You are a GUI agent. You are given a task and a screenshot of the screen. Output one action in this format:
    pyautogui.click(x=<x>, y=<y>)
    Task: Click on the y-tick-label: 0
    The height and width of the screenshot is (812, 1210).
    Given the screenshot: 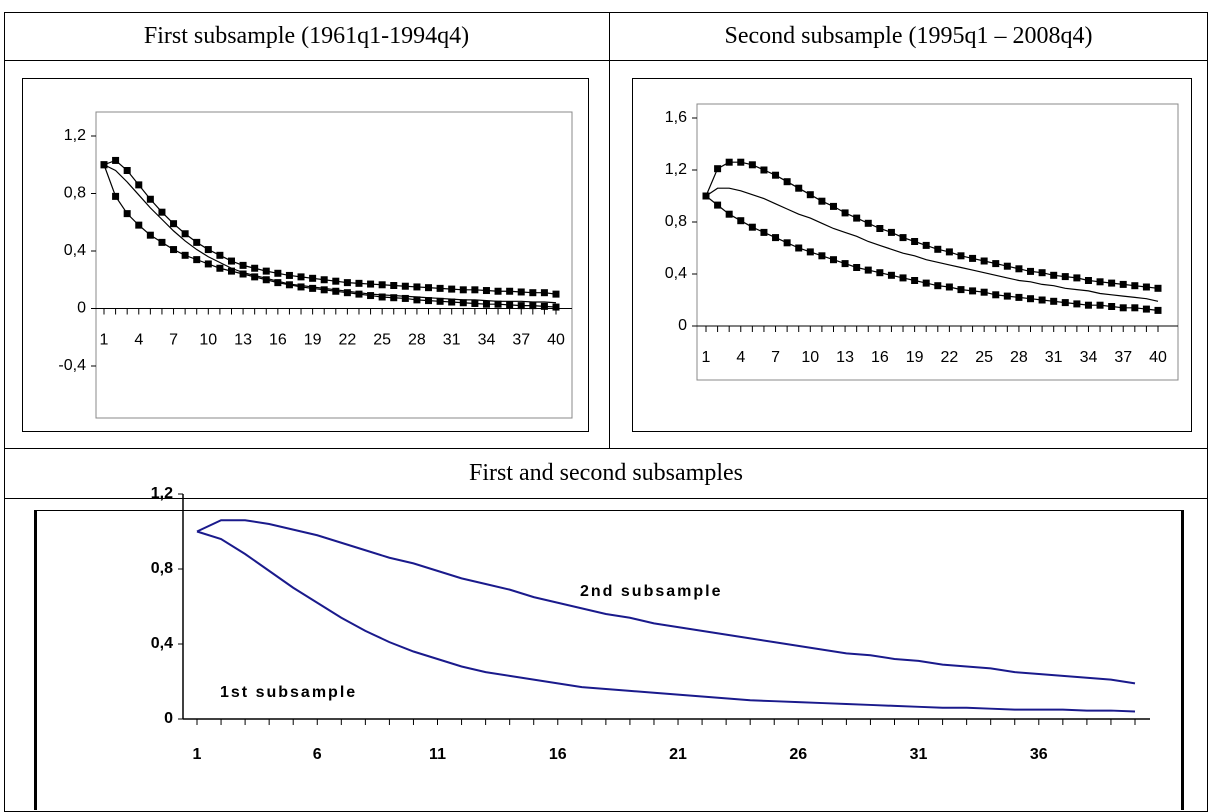 What is the action you would take?
    pyautogui.click(x=168, y=718)
    